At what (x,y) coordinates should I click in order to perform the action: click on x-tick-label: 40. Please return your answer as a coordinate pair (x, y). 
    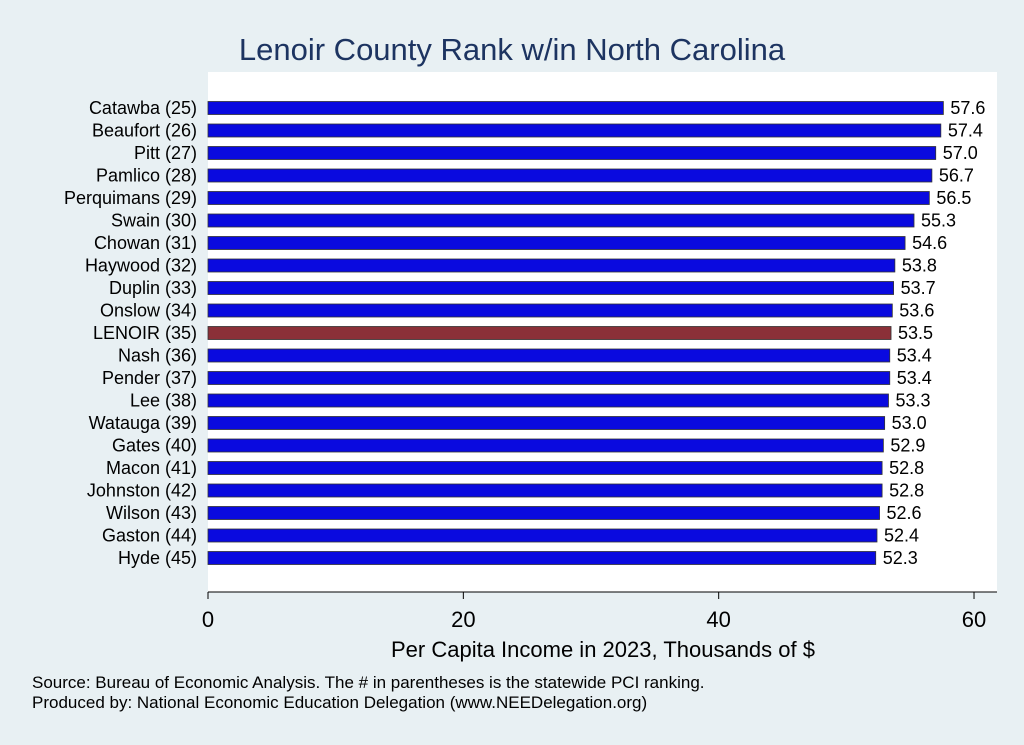
    Looking at the image, I should click on (718, 619).